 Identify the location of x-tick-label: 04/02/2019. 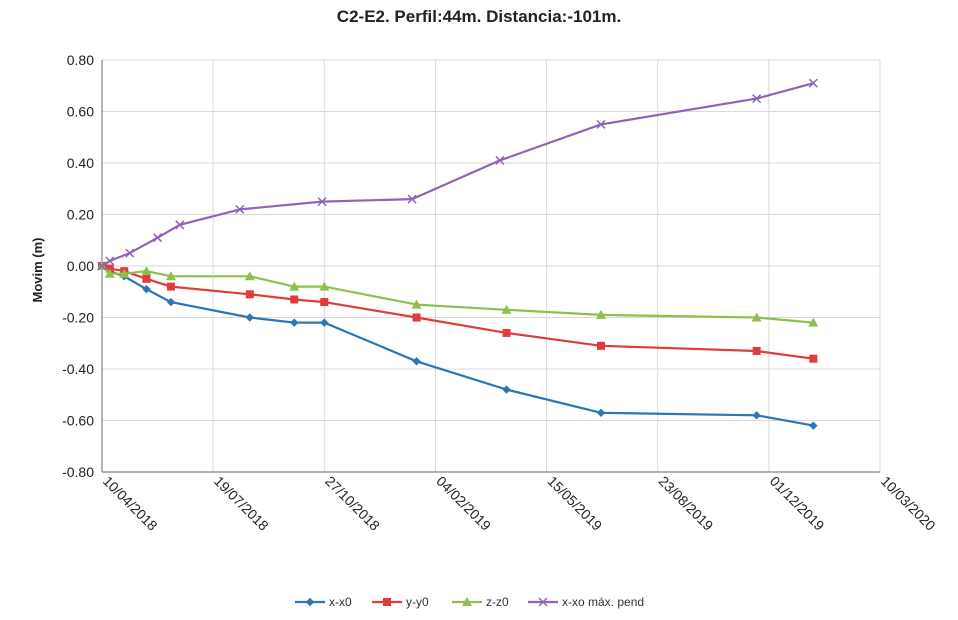
(463, 503).